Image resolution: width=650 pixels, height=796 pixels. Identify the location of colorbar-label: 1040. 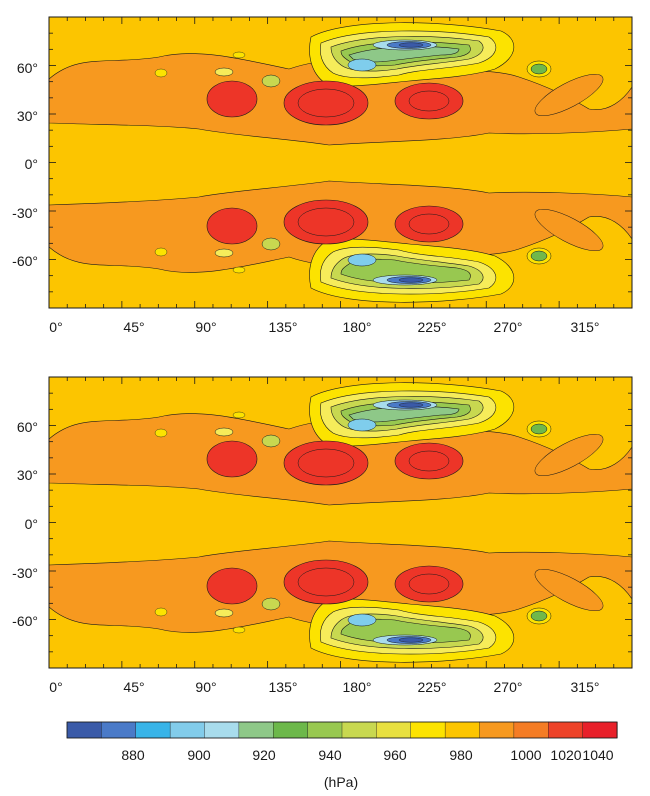
(597, 755).